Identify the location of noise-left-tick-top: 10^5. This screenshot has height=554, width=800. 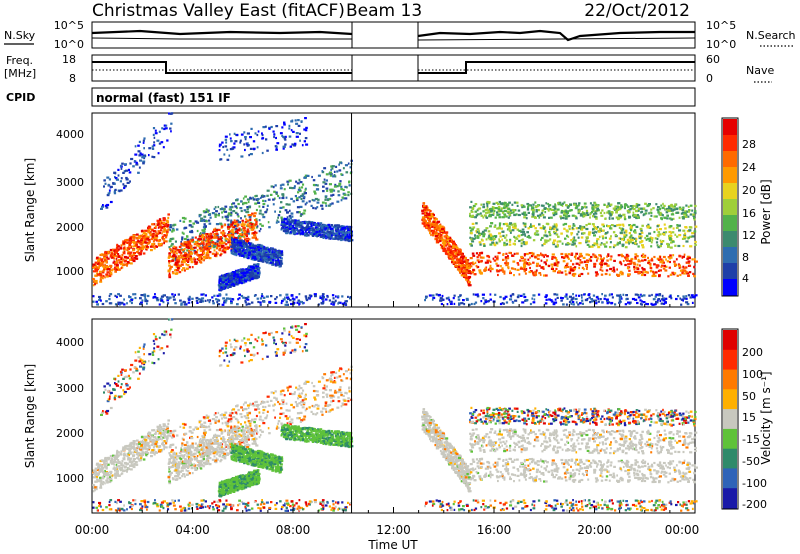
(69, 25).